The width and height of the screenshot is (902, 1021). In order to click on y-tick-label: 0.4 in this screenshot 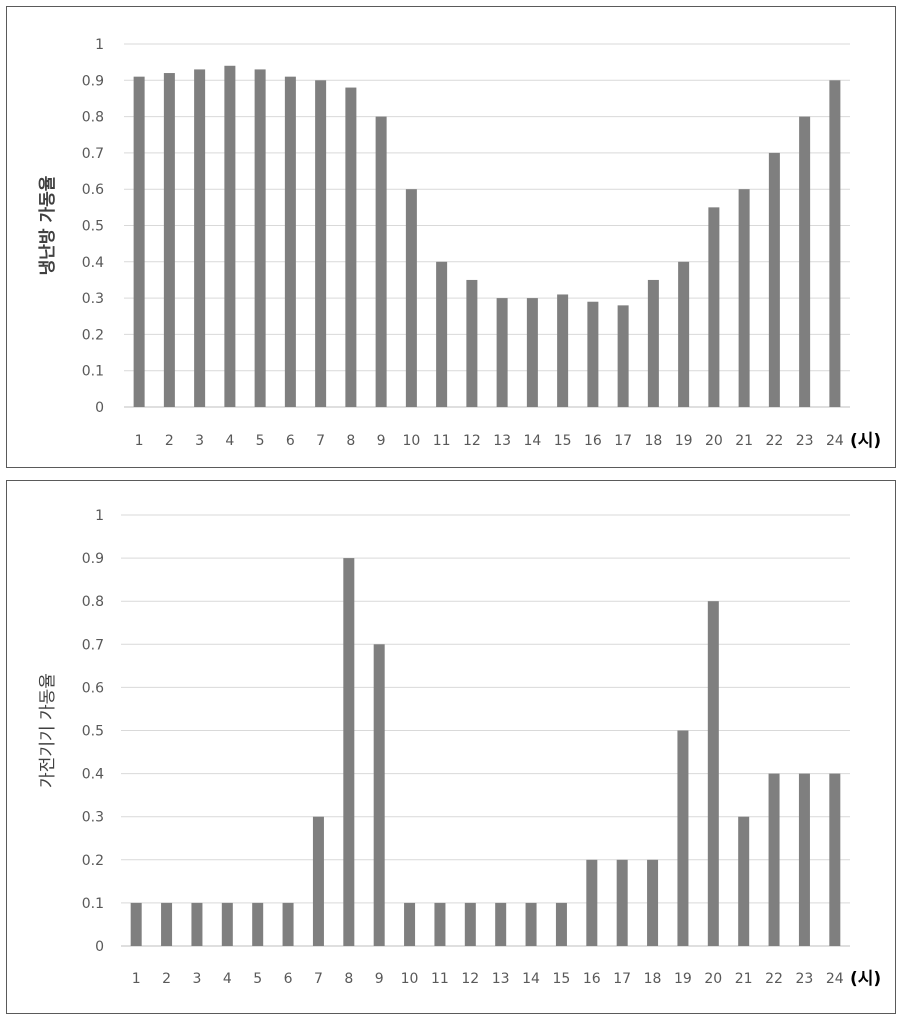, I will do `click(93, 775)`.